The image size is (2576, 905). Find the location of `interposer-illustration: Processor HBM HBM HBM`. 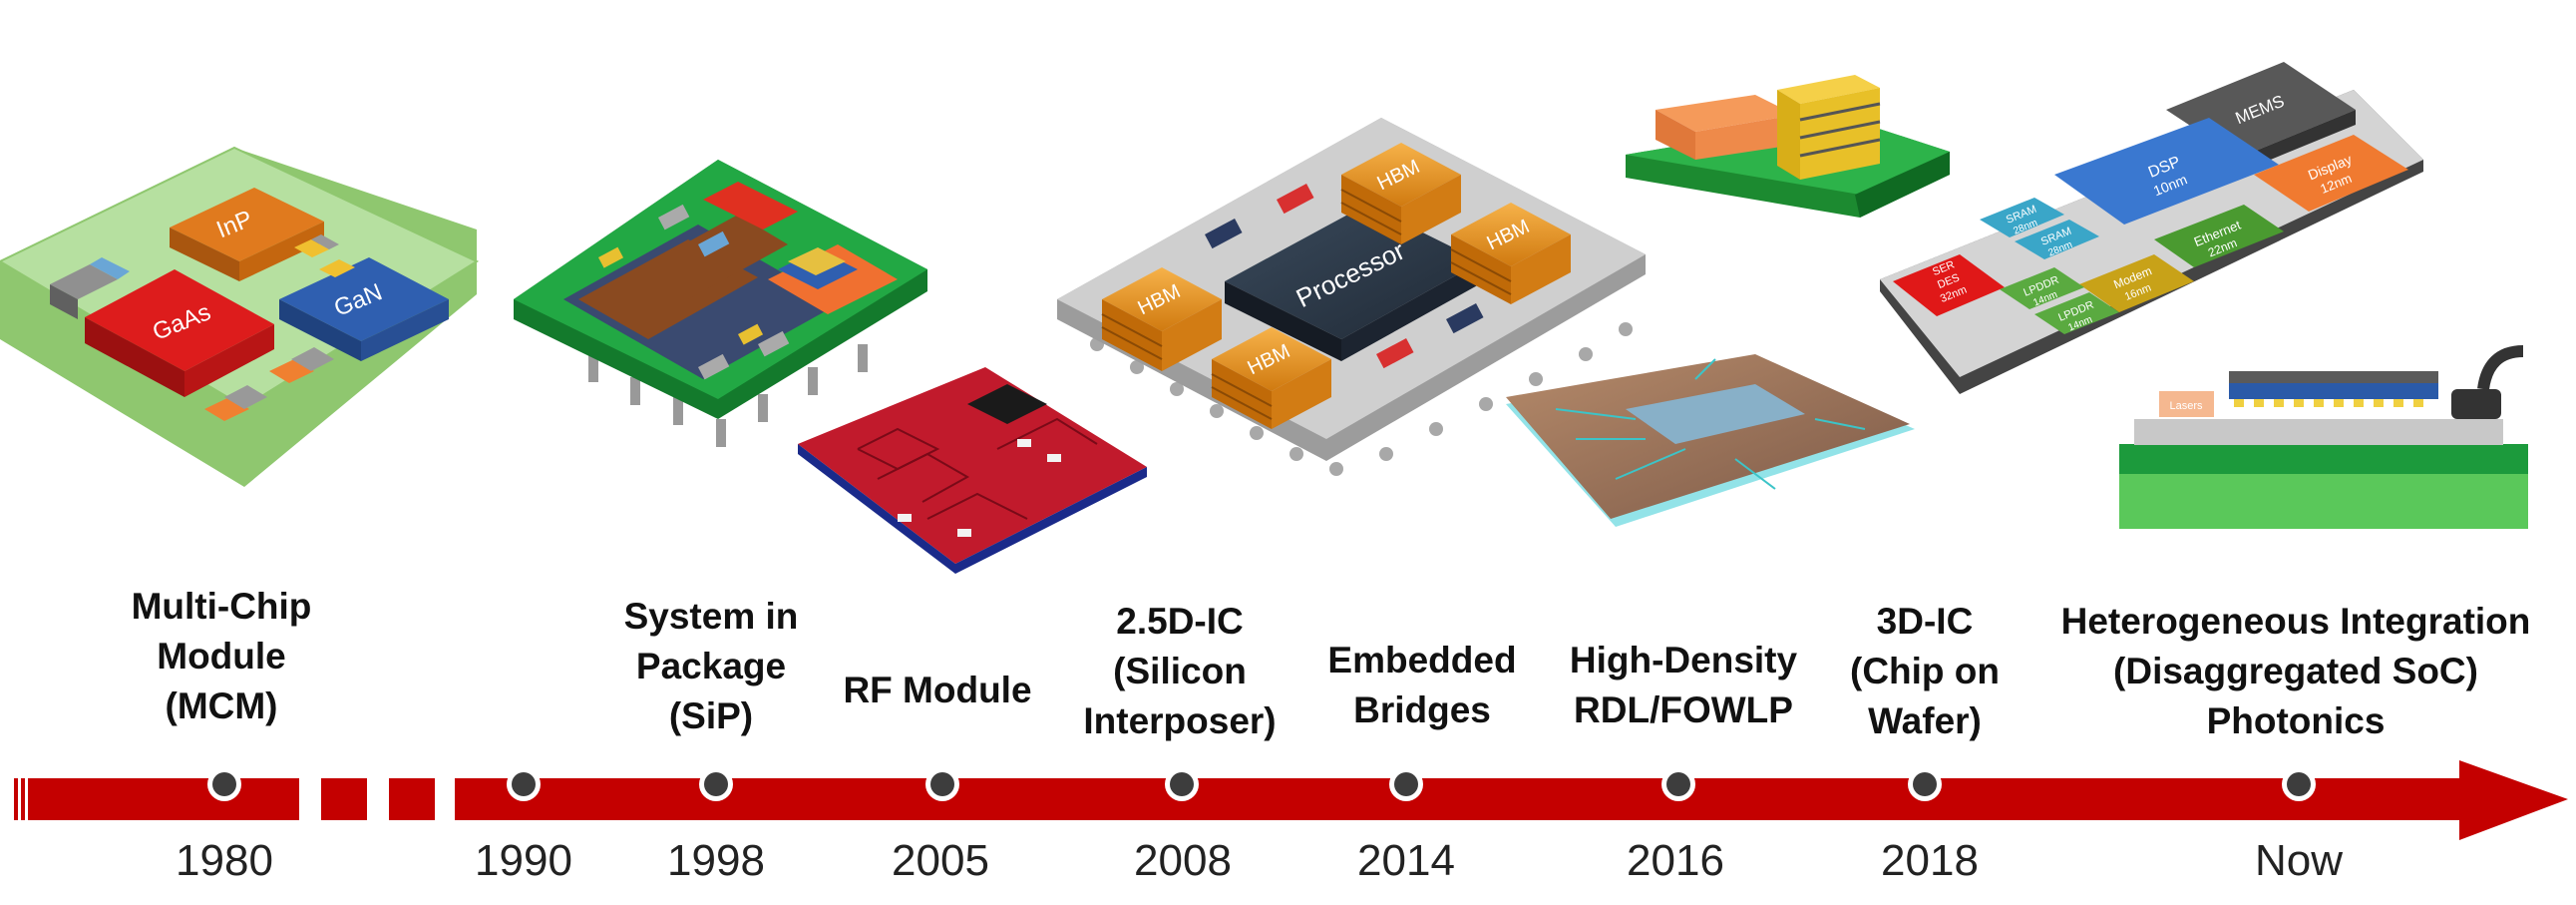

interposer-illustration: Processor HBM HBM HBM is located at coordinates (1352, 297).